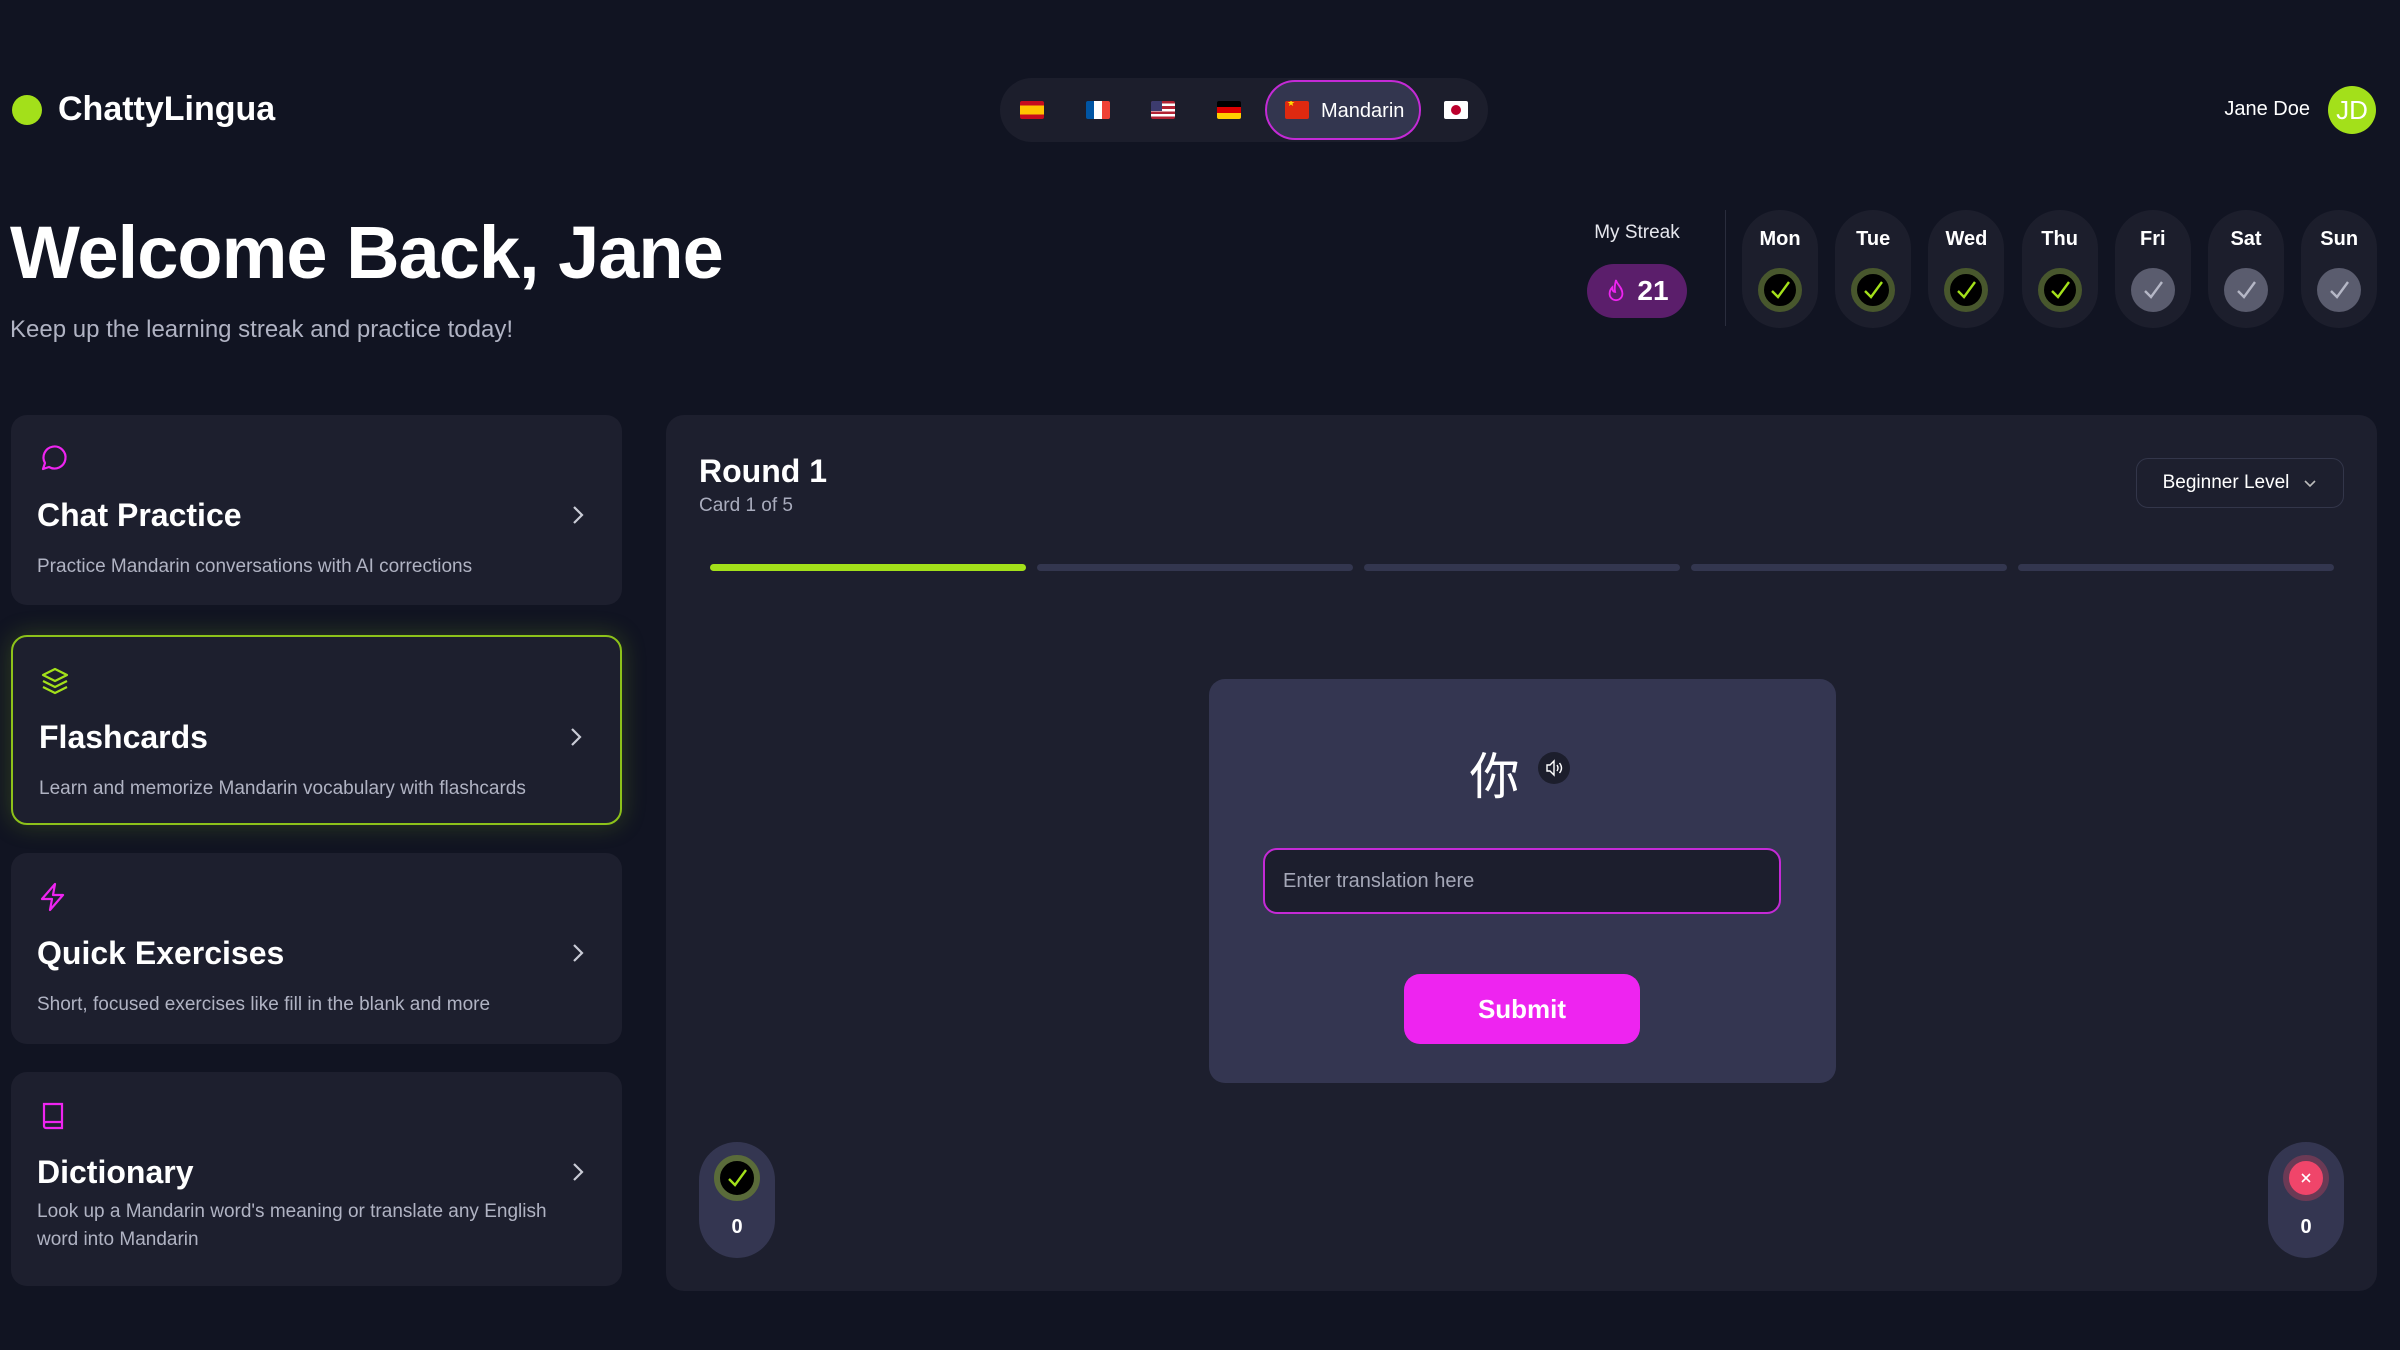 Image resolution: width=2400 pixels, height=1350 pixels. I want to click on day-label: Mon, so click(1780, 239).